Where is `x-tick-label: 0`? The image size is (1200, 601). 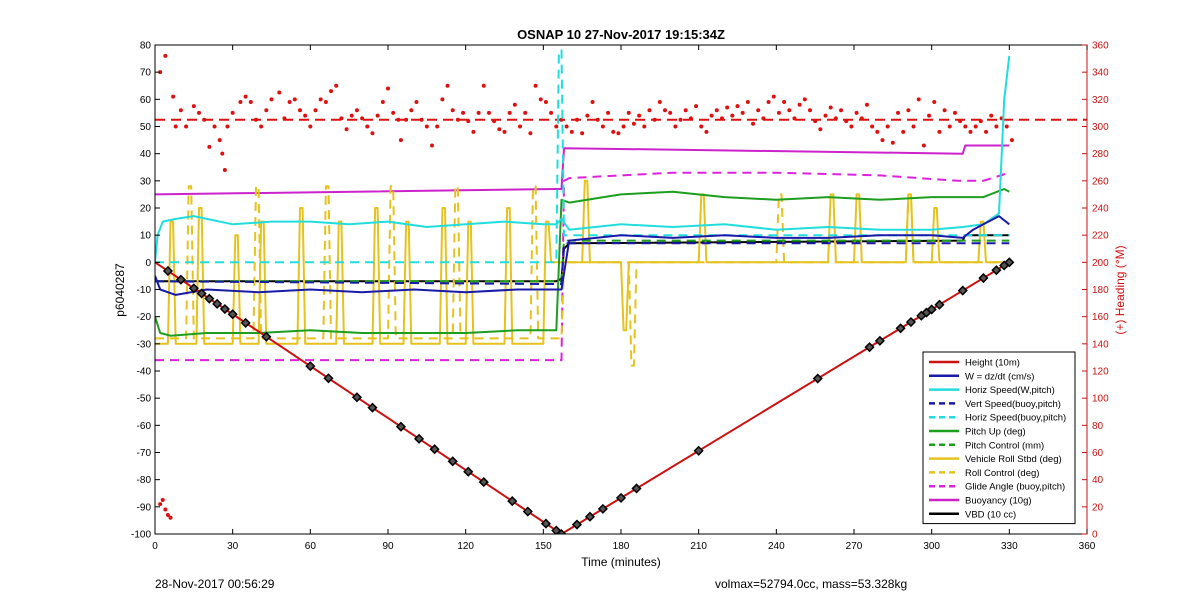
x-tick-label: 0 is located at coordinates (155, 546).